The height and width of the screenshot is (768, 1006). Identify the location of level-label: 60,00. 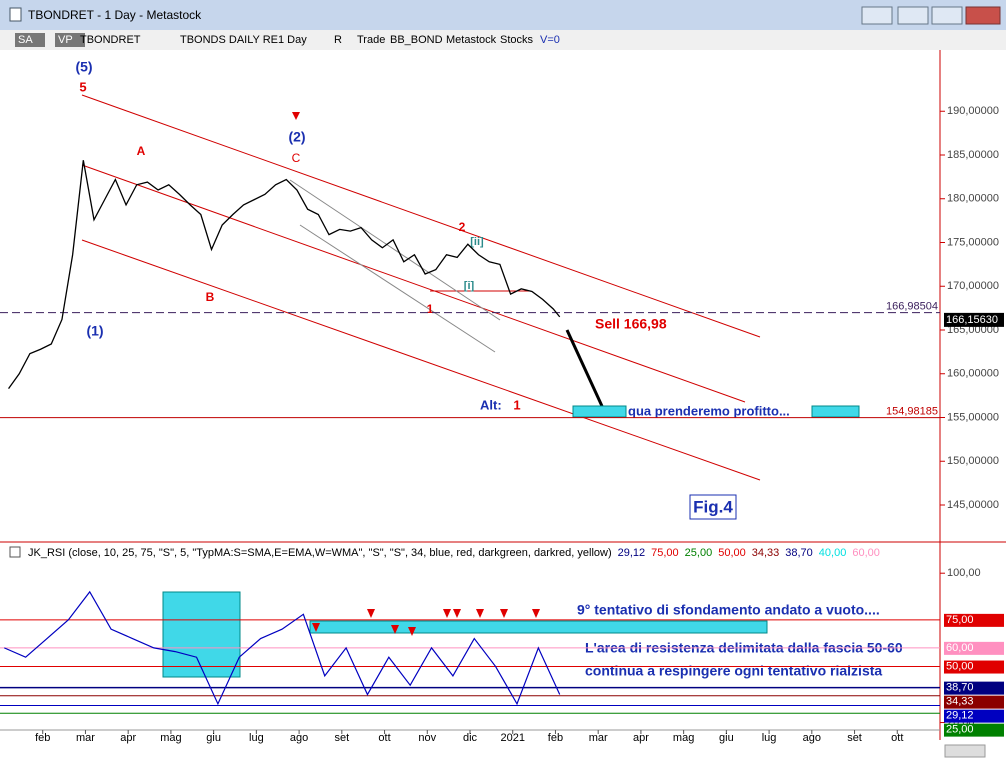
(960, 648).